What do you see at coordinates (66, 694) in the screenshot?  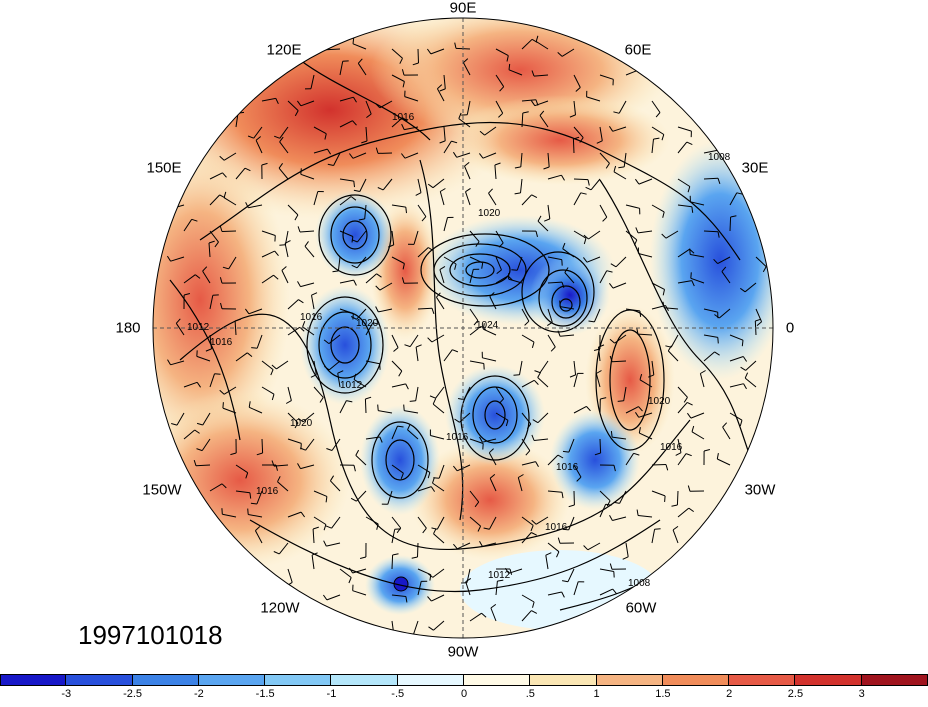 I see `colorbar-tick-label: -3` at bounding box center [66, 694].